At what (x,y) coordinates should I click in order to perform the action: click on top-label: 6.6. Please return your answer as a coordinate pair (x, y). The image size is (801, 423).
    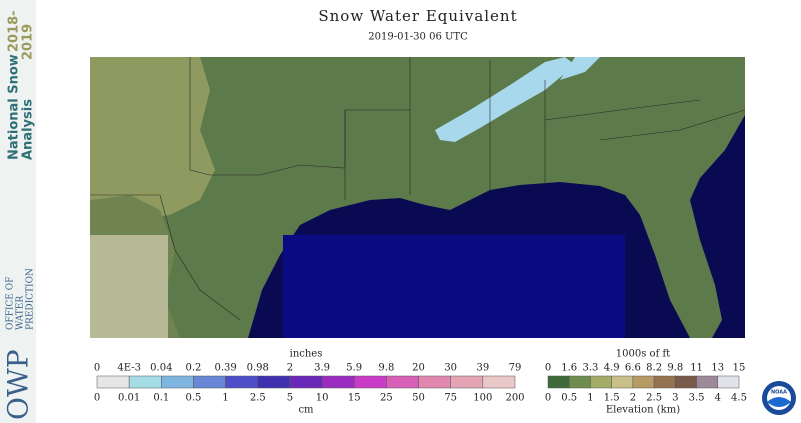
    Looking at the image, I should click on (633, 368).